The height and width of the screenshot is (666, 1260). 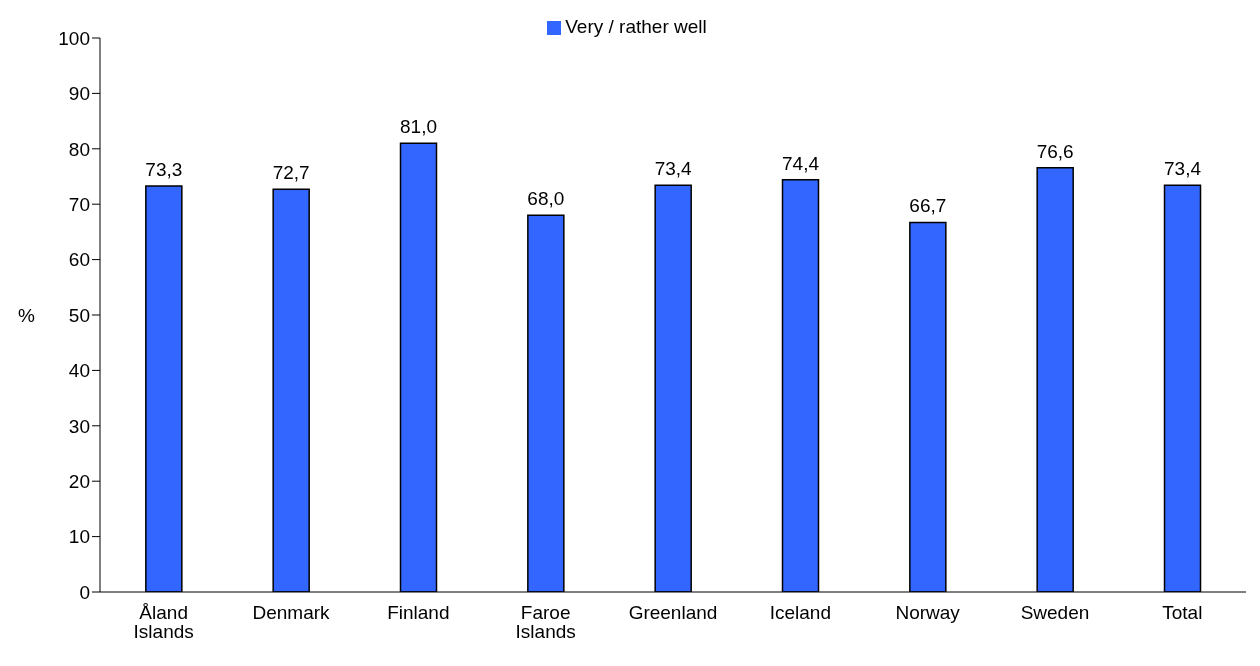 What do you see at coordinates (545, 622) in the screenshot?
I see `x-tick-label: Faroe Islands` at bounding box center [545, 622].